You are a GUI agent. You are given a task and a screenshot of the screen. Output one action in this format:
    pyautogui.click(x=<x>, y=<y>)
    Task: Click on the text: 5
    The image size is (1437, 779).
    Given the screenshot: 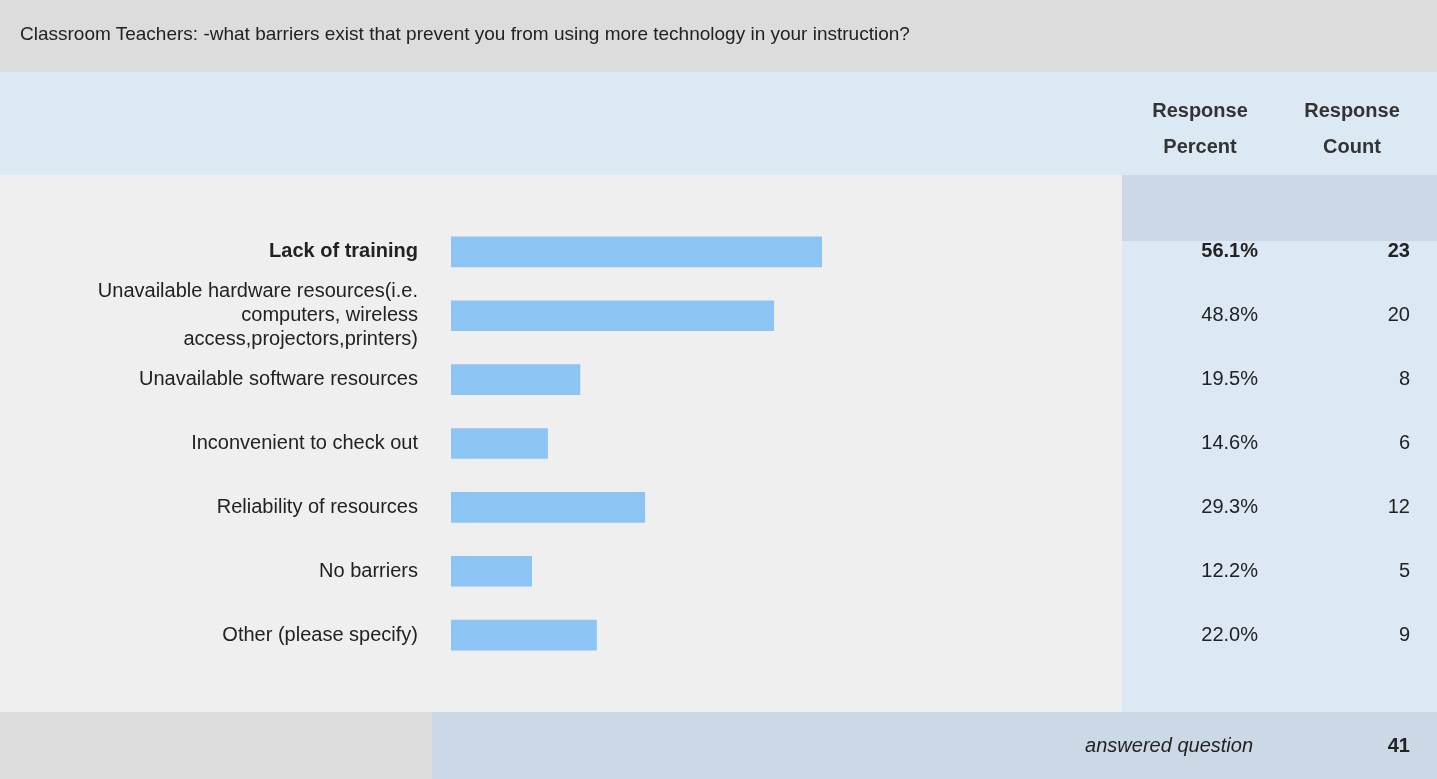 What is the action you would take?
    pyautogui.click(x=1404, y=569)
    